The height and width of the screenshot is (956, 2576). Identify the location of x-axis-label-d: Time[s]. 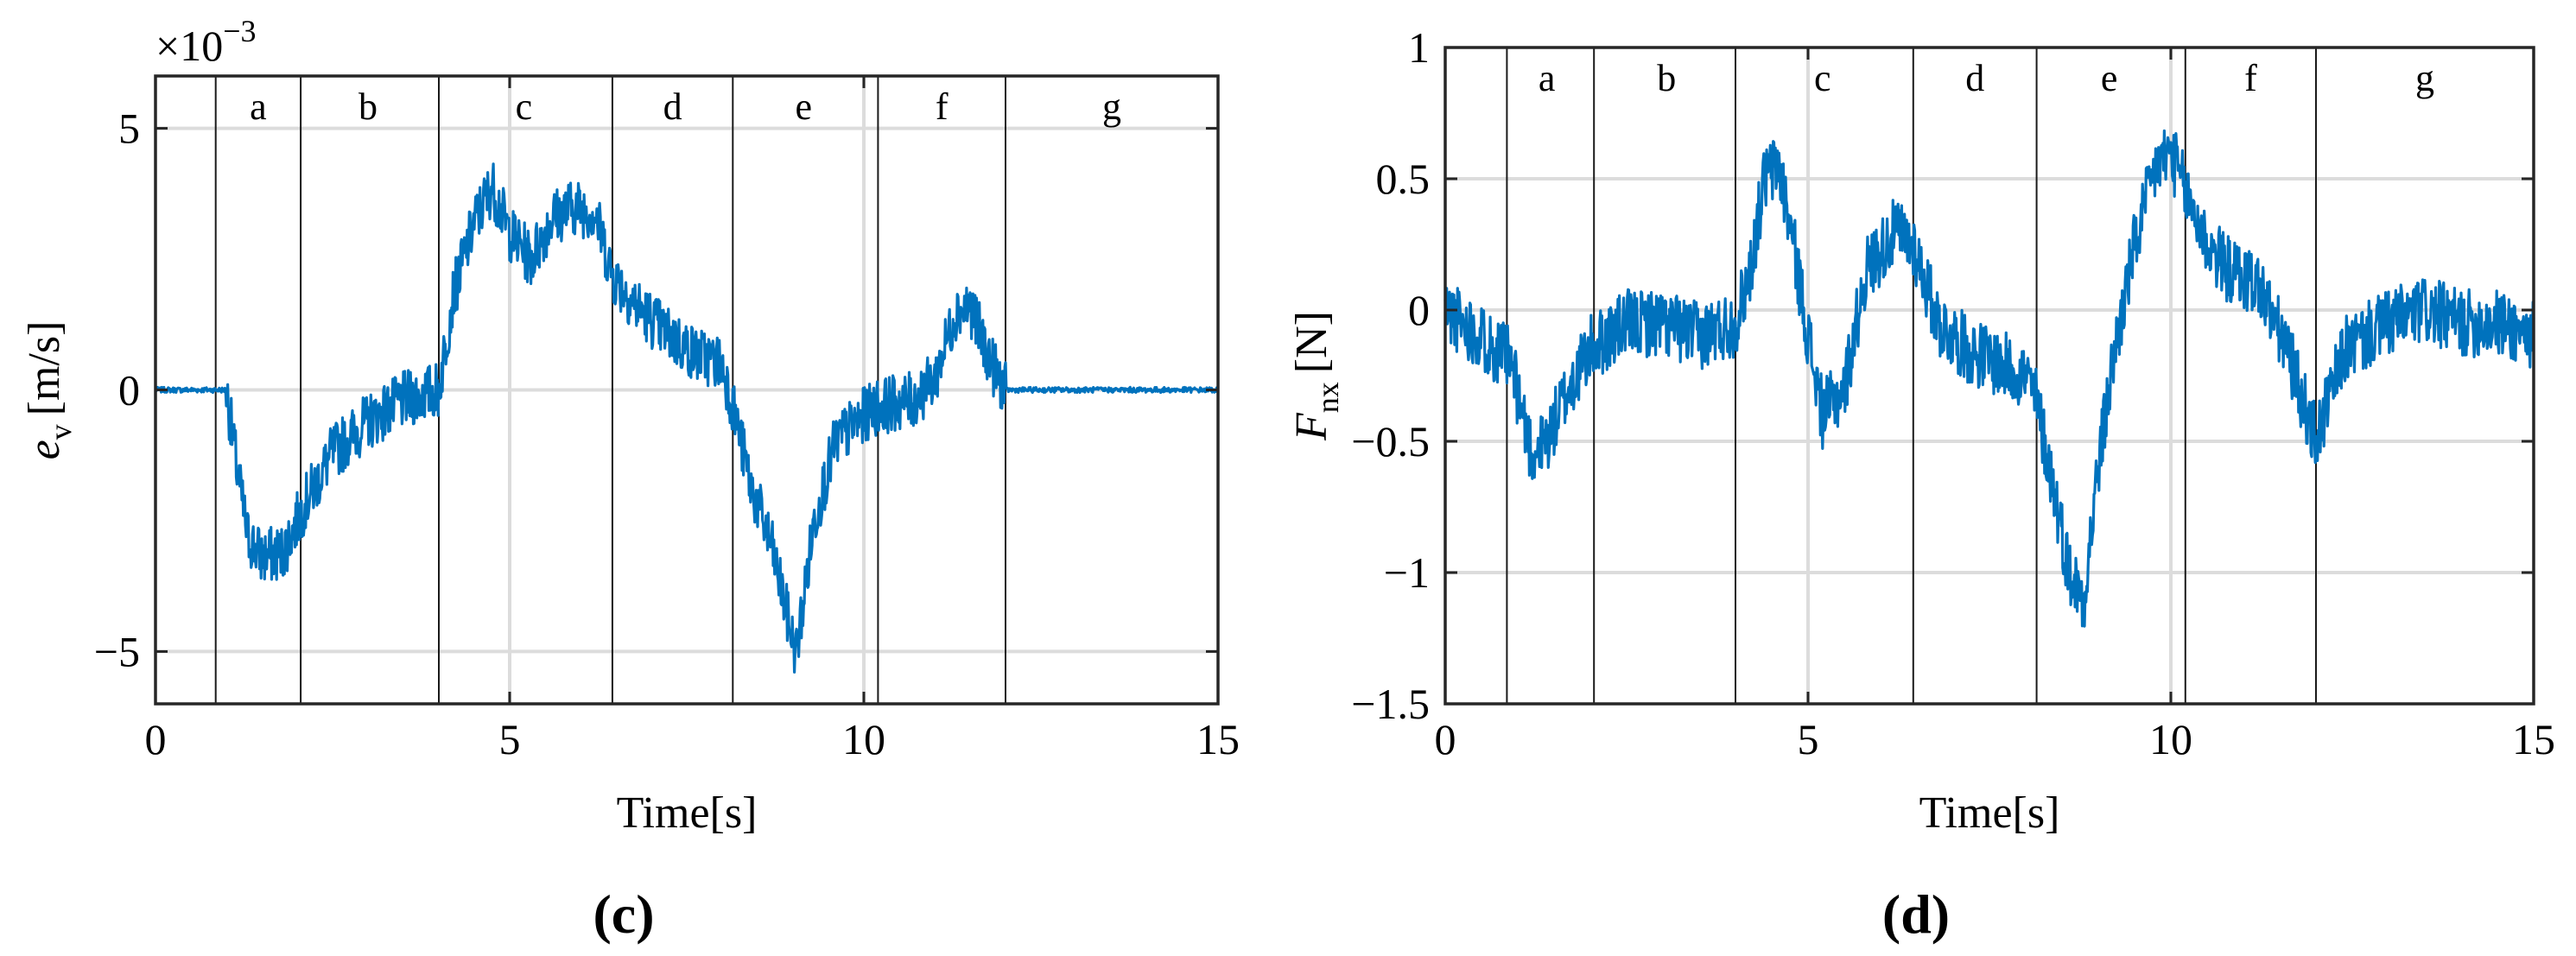
(1989, 813).